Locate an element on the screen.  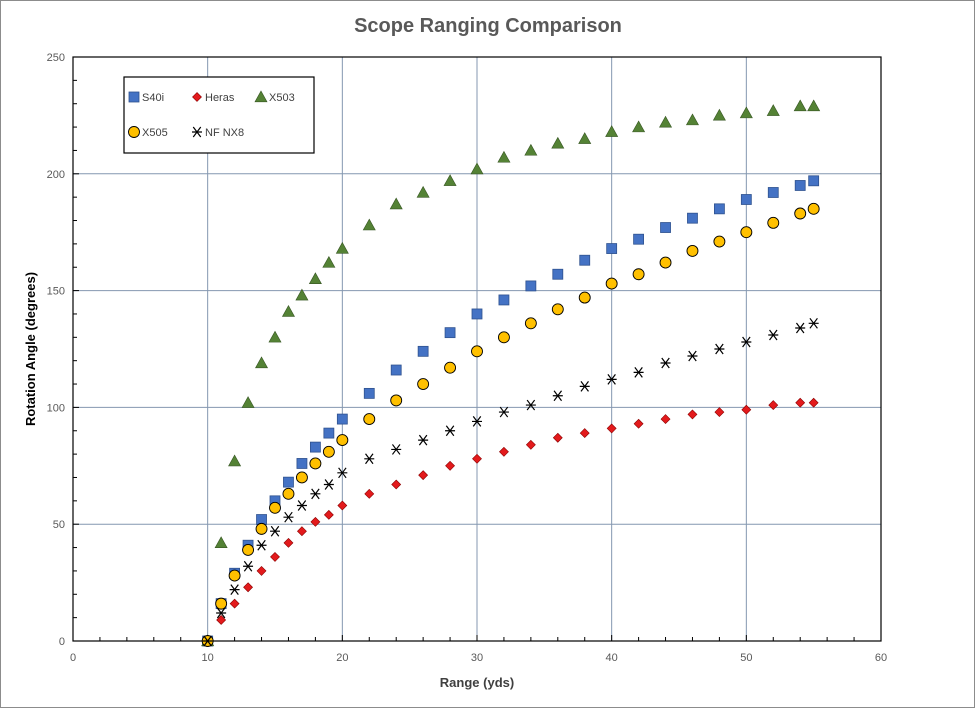
legend-label-heras: Heras is located at coordinates (220, 98).